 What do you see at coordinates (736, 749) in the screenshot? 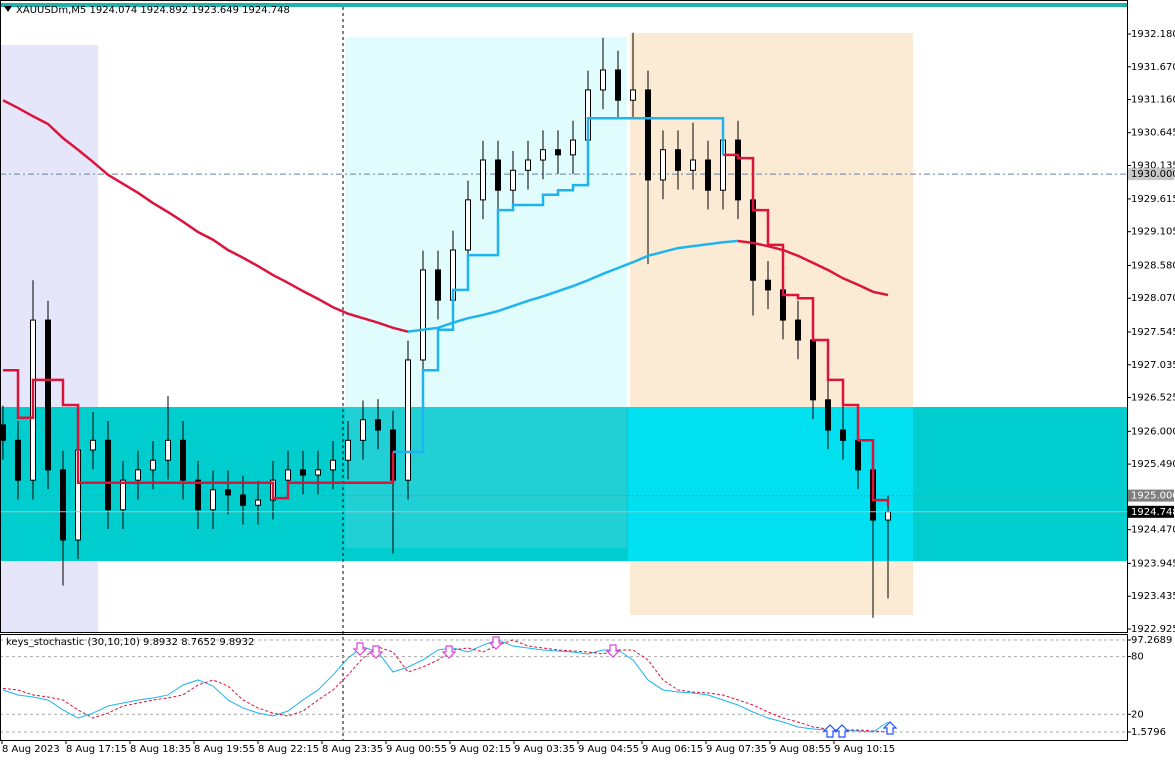
I see `x-tick-label: 9 Aug 07:35` at bounding box center [736, 749].